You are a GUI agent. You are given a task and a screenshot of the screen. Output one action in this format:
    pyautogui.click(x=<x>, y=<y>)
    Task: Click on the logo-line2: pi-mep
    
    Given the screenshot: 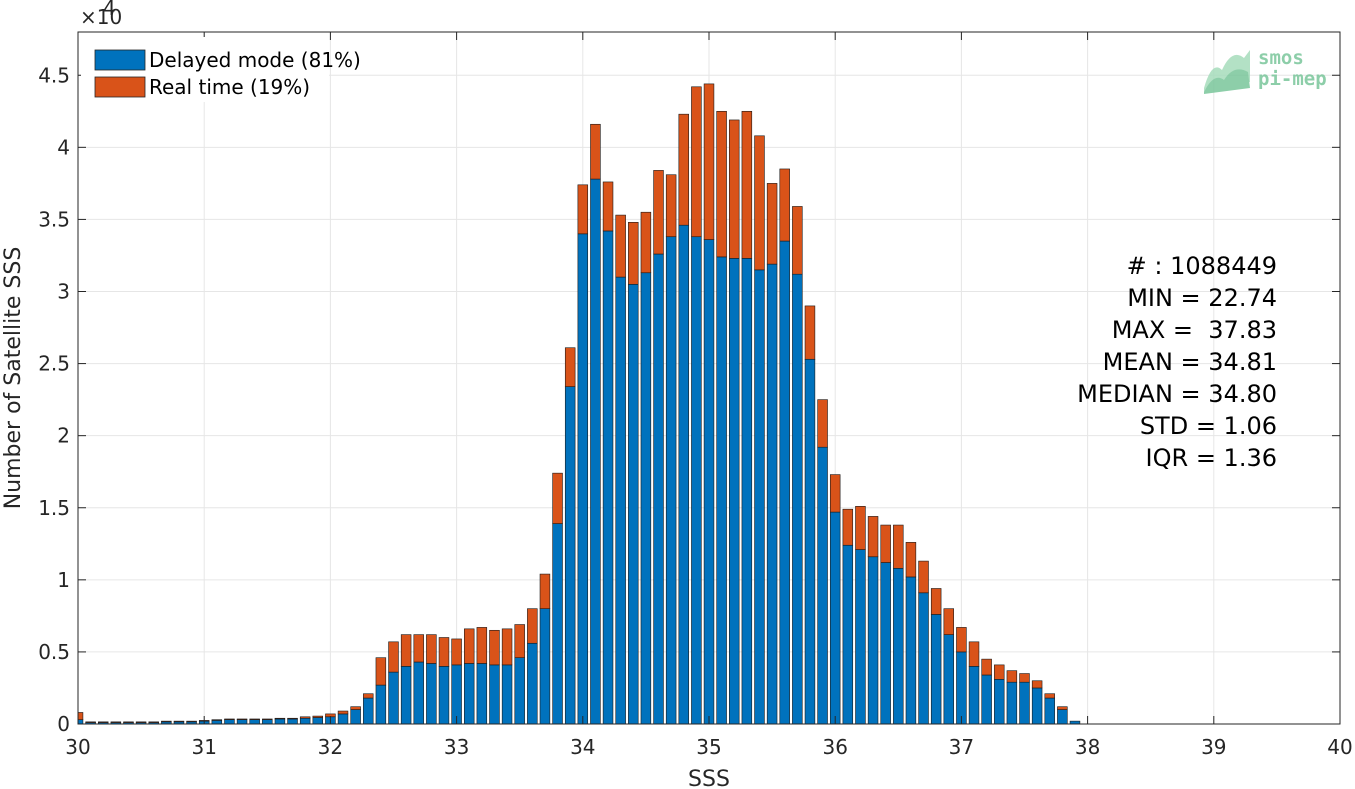 What is the action you would take?
    pyautogui.click(x=1292, y=79)
    